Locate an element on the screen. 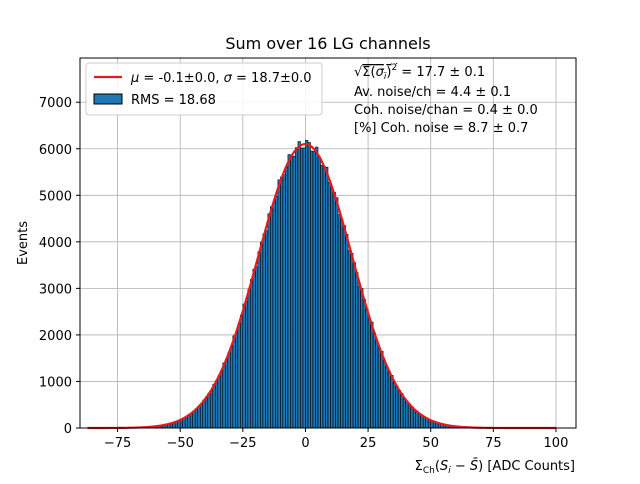 Image resolution: width=640 pixels, height=484 pixels. y-tick-label: 7000 is located at coordinates (55, 103).